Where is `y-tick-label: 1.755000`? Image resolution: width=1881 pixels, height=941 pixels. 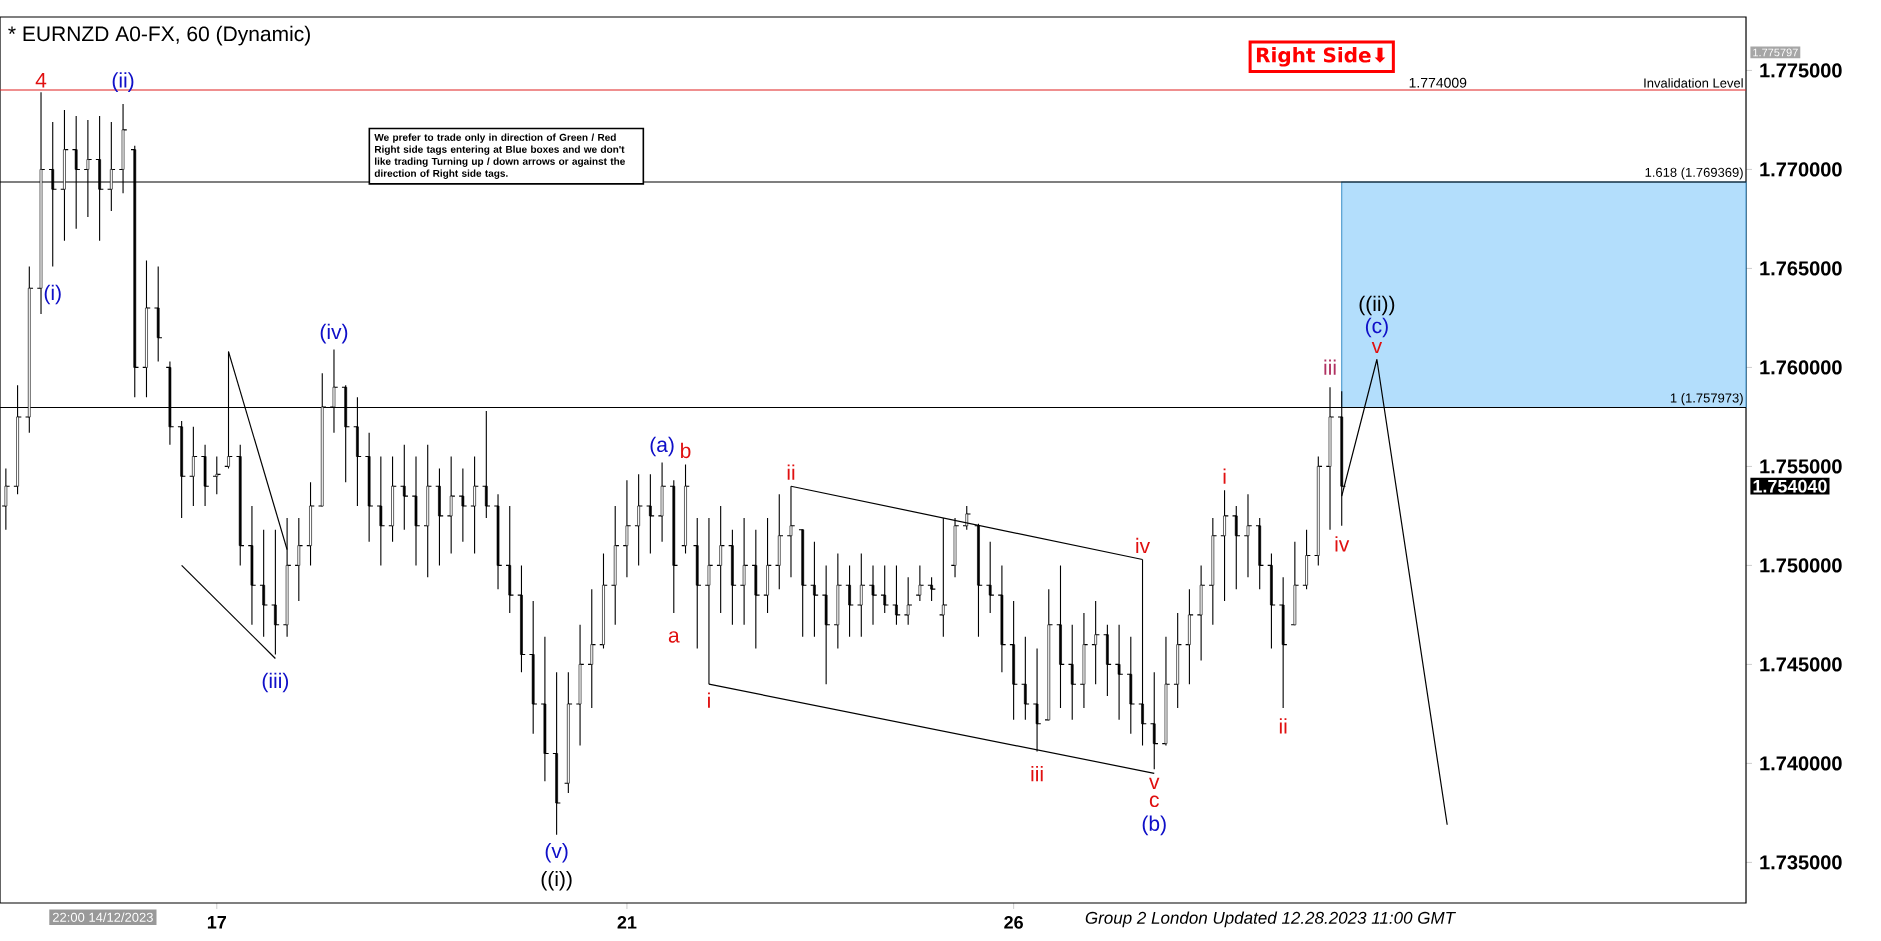
y-tick-label: 1.755000 is located at coordinates (1801, 466).